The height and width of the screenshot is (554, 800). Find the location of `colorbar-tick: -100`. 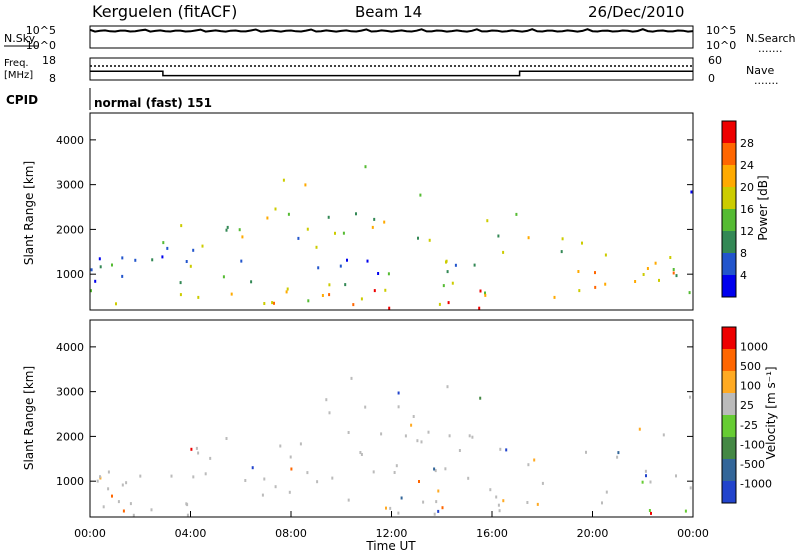

colorbar-tick: -100 is located at coordinates (752, 444).